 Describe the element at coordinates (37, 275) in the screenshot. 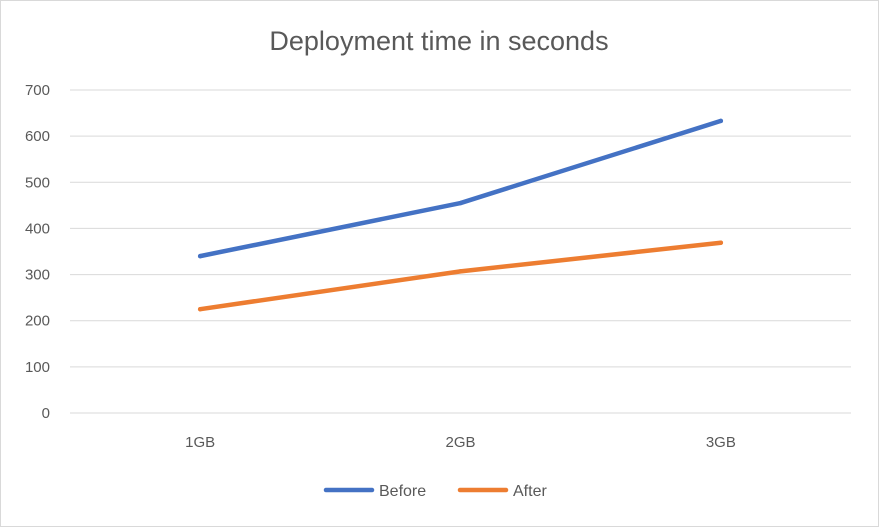

I see `y-tick-label: 300` at that location.